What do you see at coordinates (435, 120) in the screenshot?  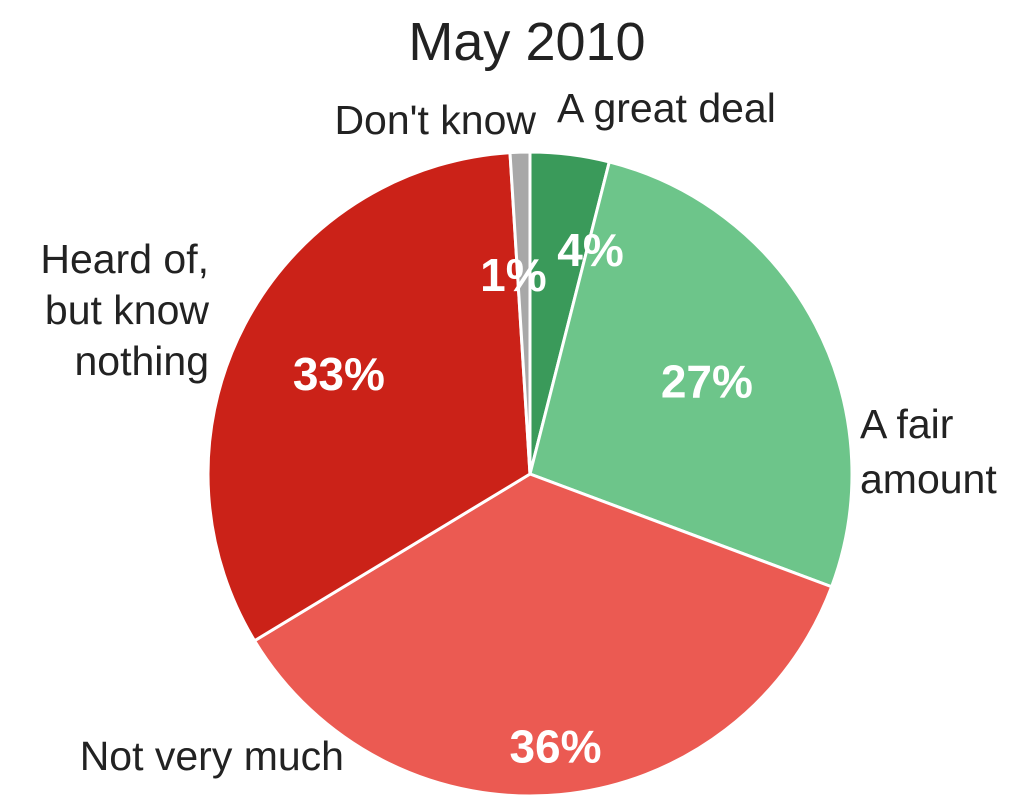 I see `category-label: Don't know` at bounding box center [435, 120].